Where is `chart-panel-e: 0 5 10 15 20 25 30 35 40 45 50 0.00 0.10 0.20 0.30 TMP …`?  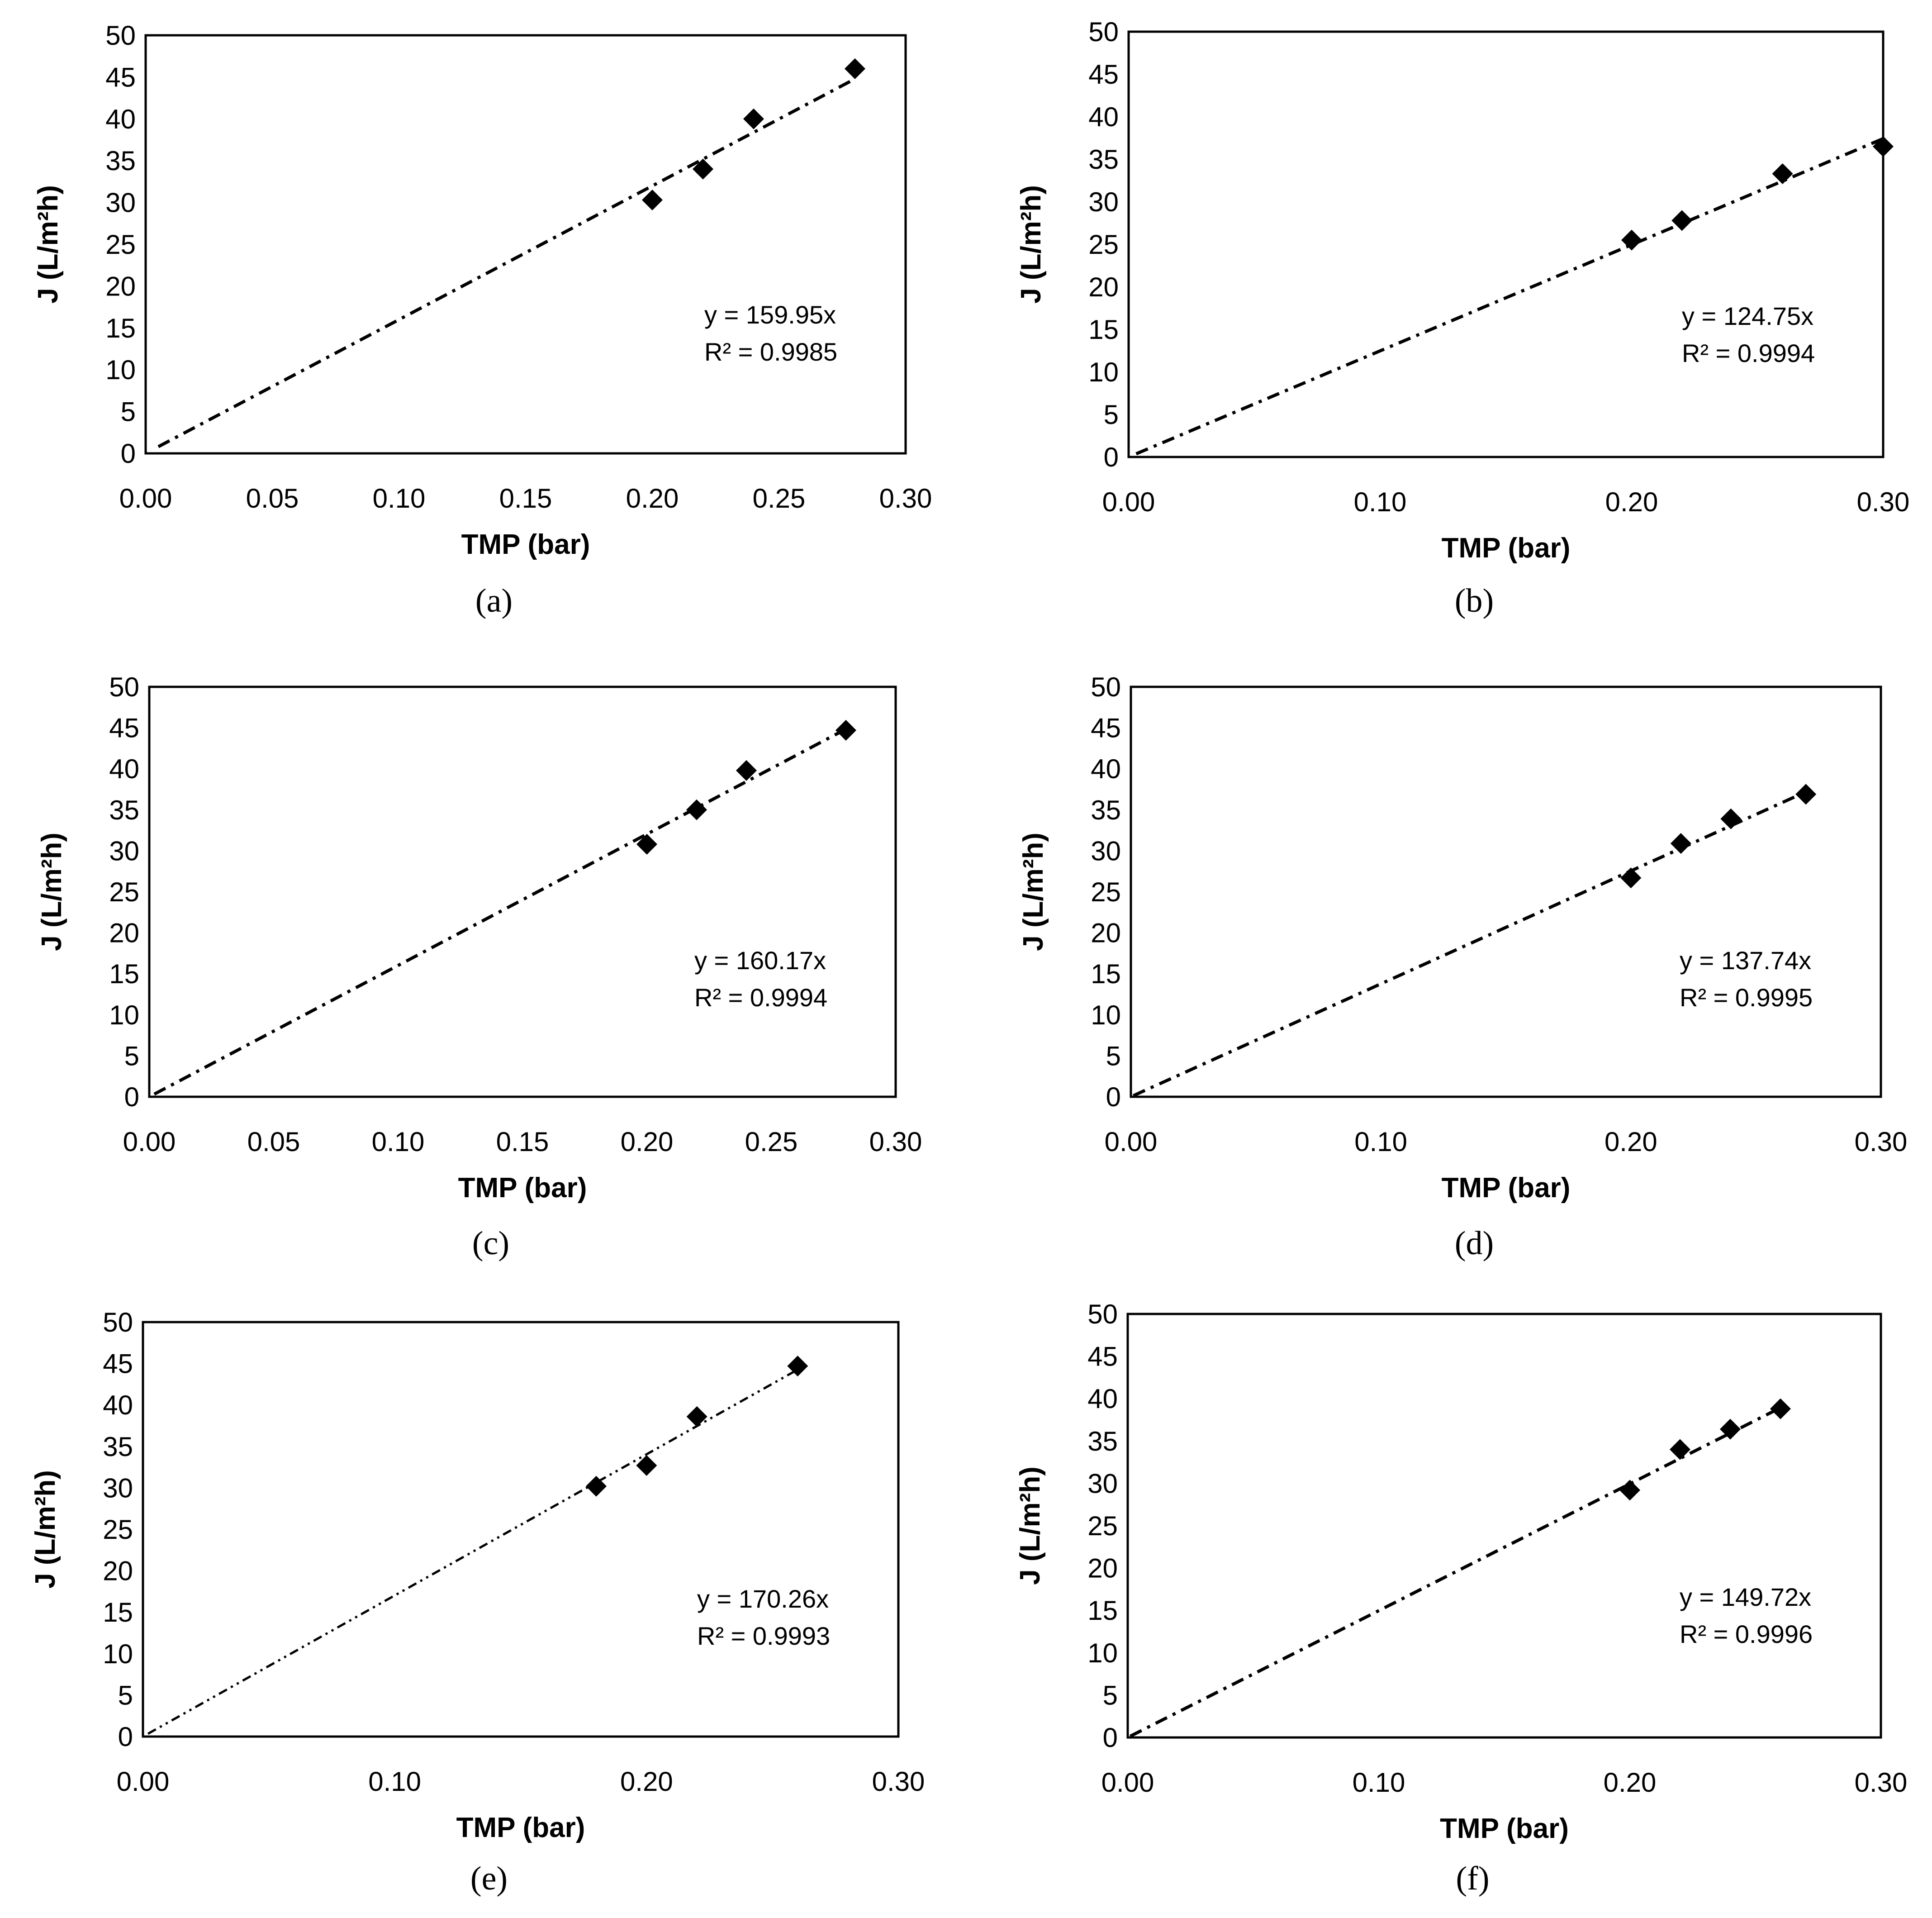
chart-panel-e: 0 5 10 15 20 25 30 35 40 45 50 0.00 0.10 0.20 0.30 TMP … is located at coordinates (477, 1602).